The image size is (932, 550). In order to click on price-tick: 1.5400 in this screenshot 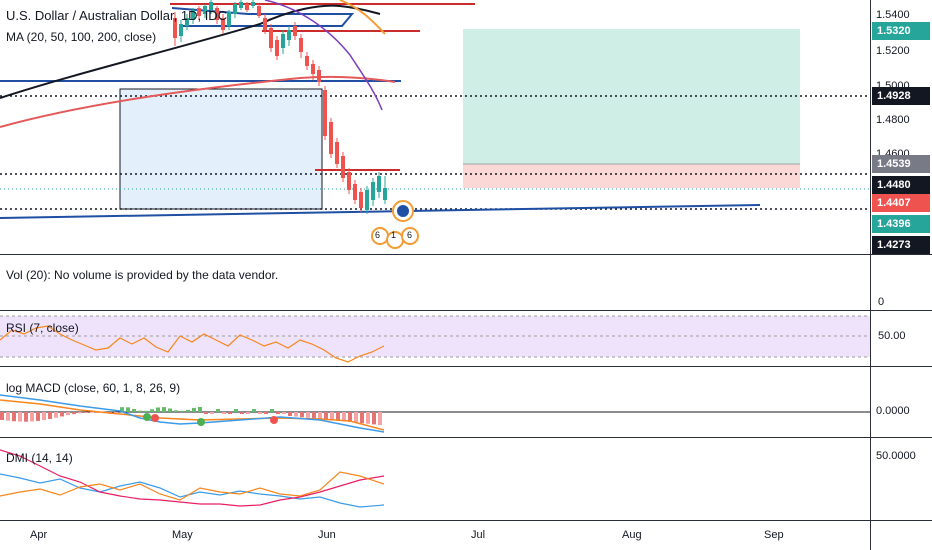, I will do `click(893, 15)`.